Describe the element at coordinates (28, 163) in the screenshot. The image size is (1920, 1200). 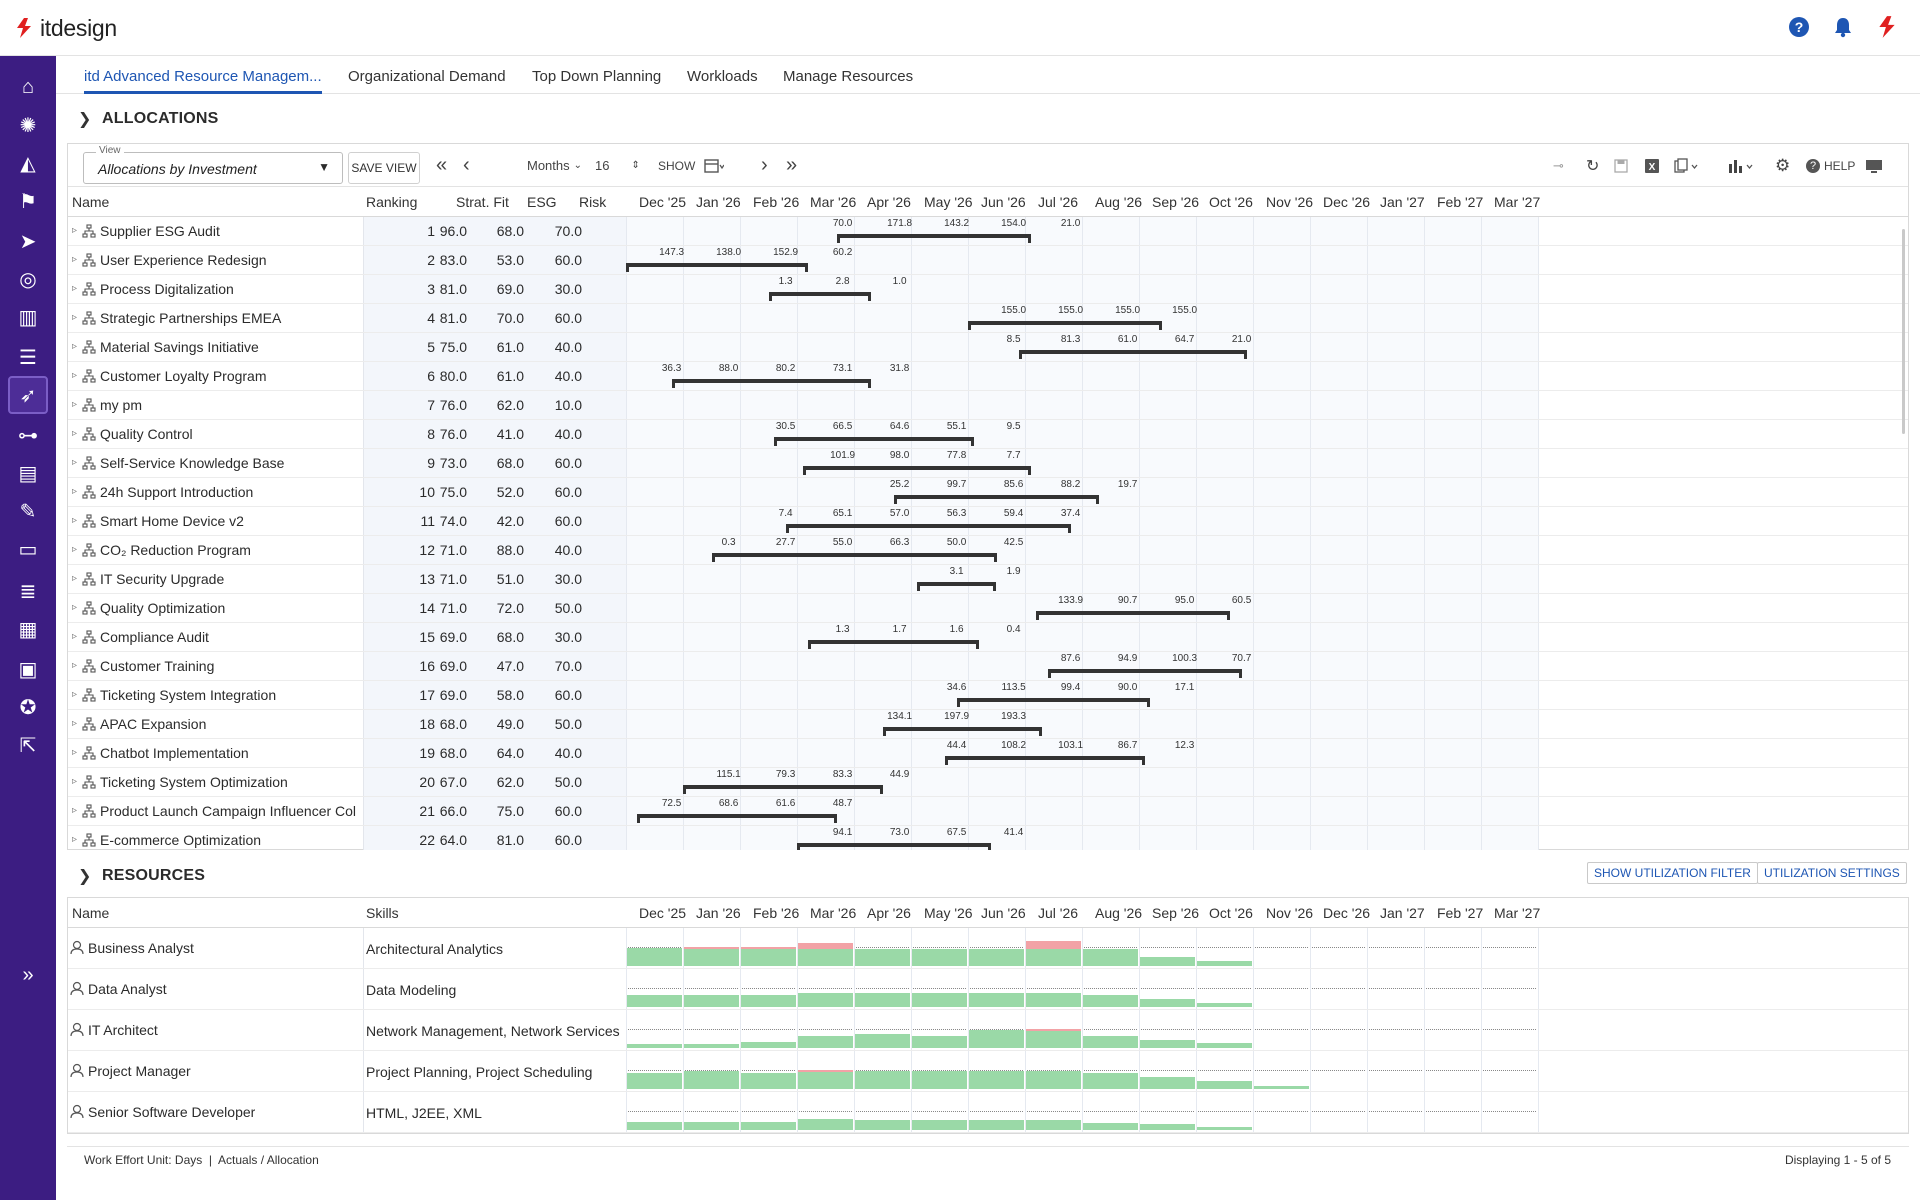
I see `sidebar-item-chart-area: ◭` at that location.